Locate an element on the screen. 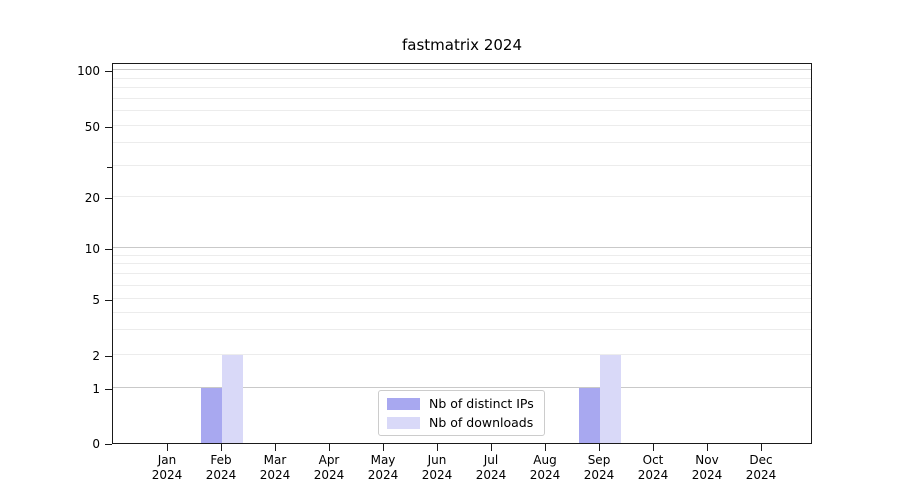  bar-feb-distinct-ips is located at coordinates (211, 415).